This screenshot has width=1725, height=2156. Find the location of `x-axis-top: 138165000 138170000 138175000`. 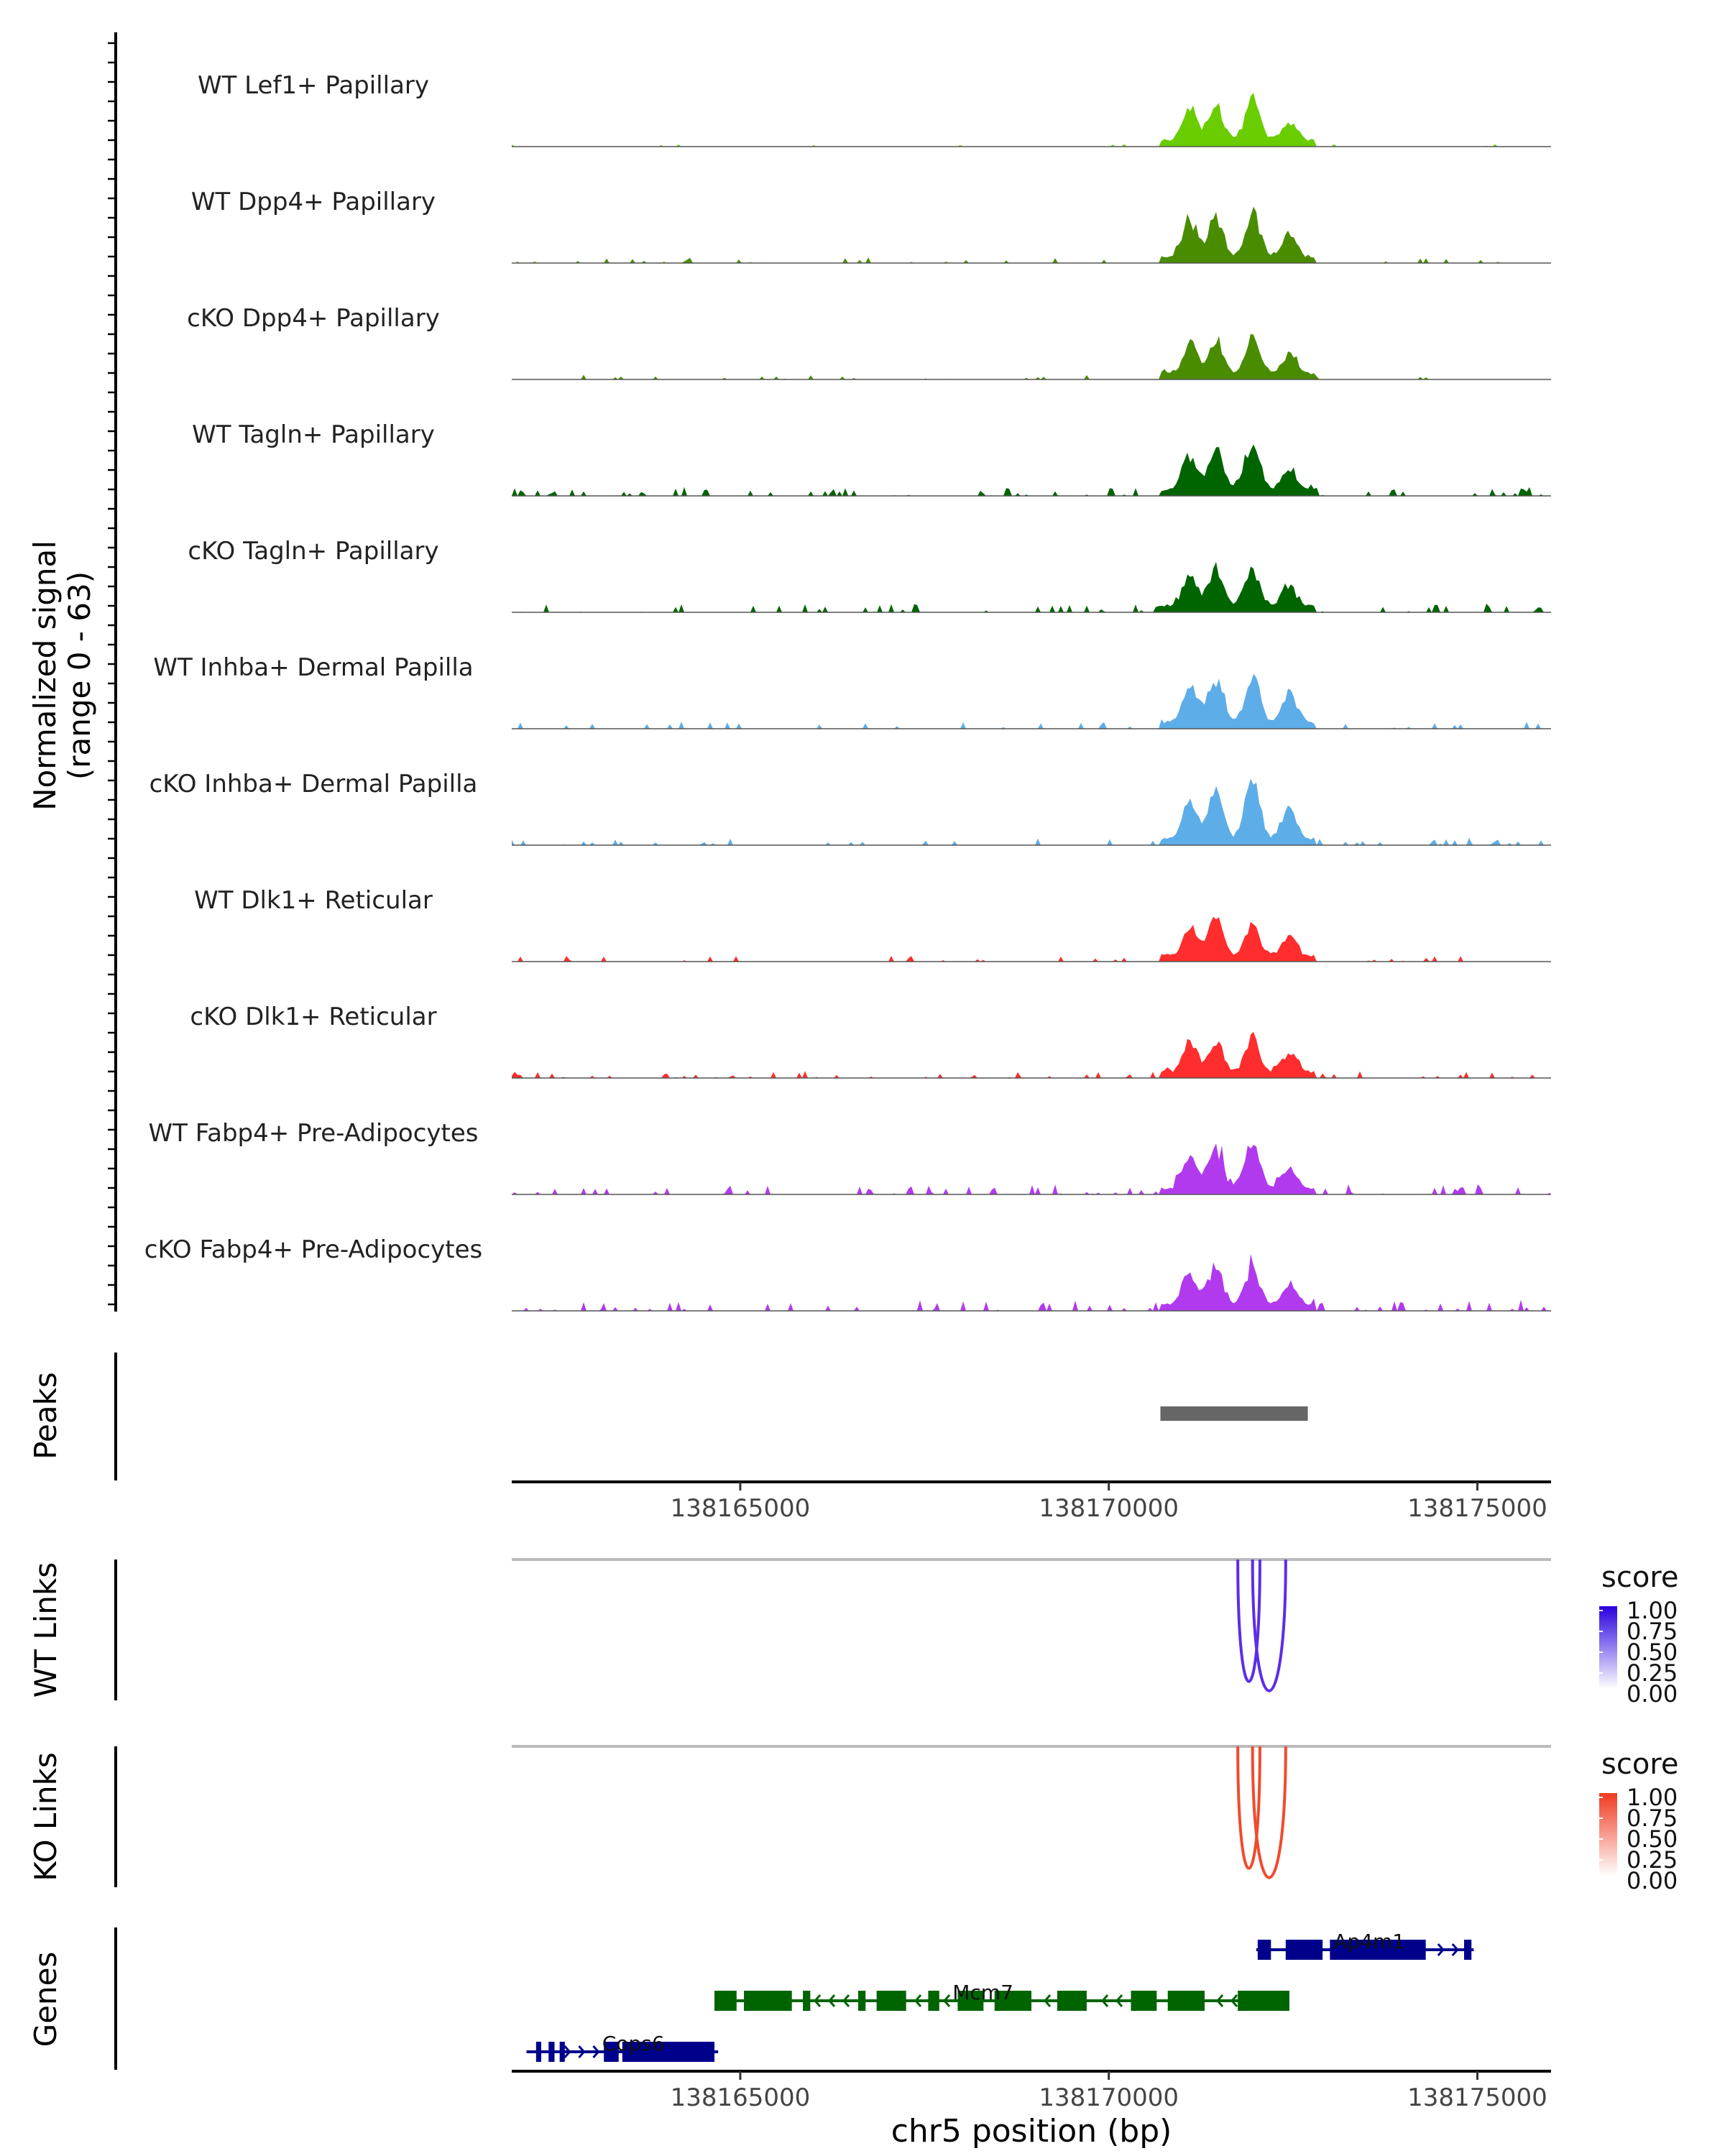

x-axis-top: 138165000 138170000 138175000 is located at coordinates (1109, 1502).